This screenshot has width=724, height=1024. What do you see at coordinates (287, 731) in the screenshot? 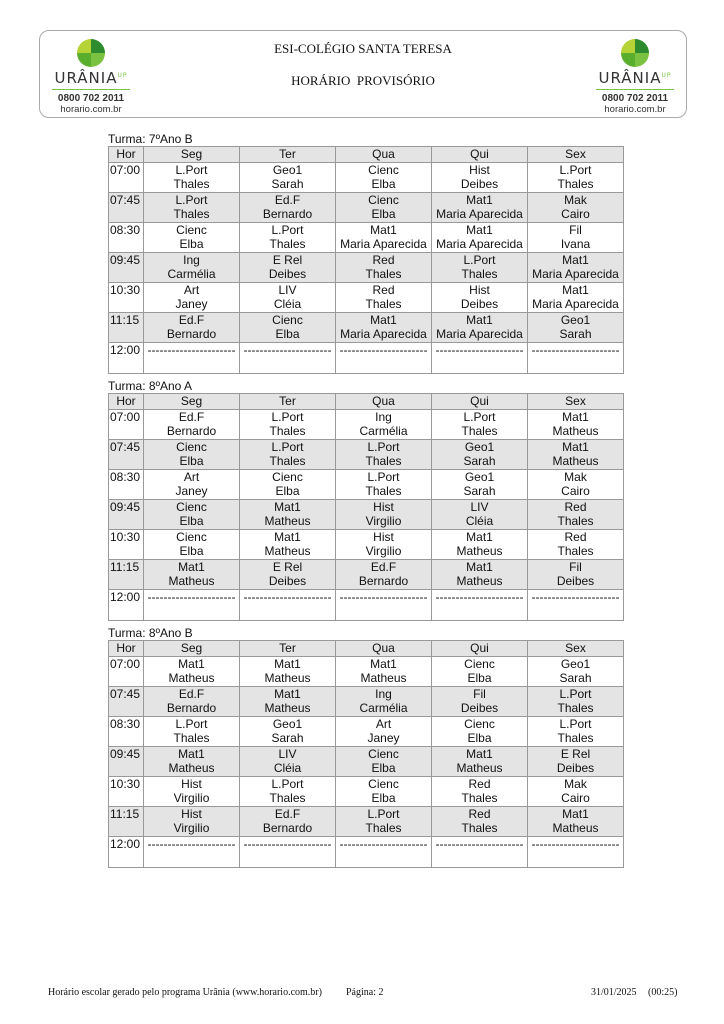
I see `lesson-cell: Geo1 Sarah` at bounding box center [287, 731].